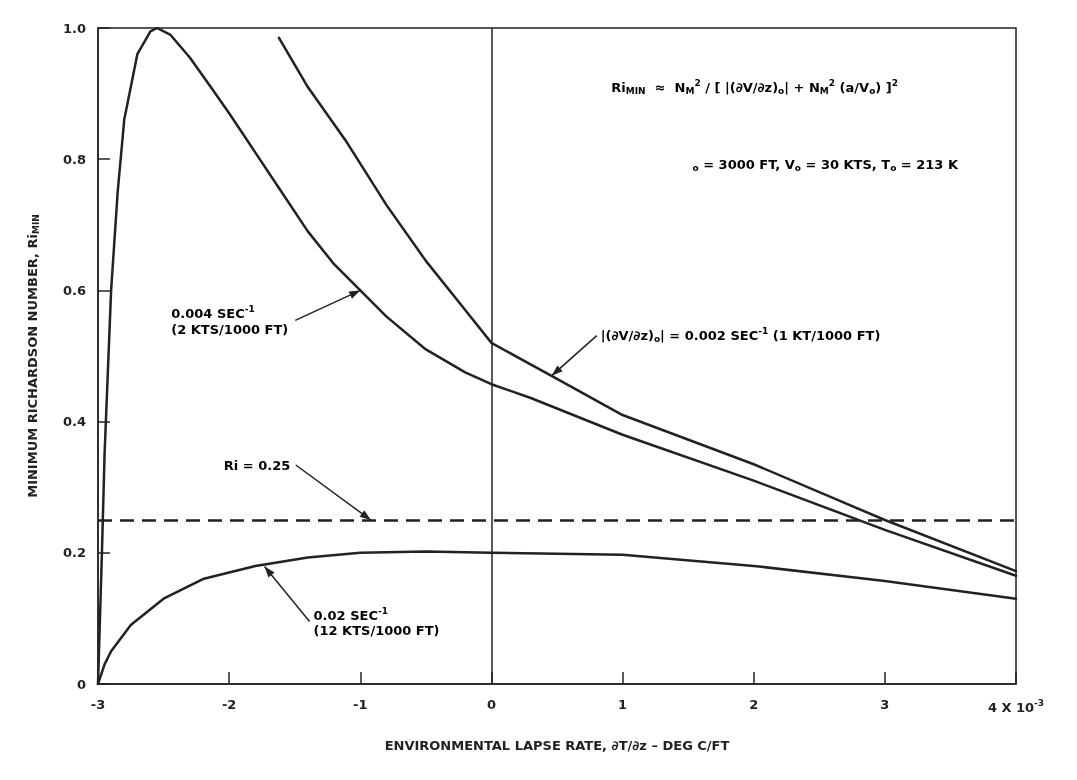 This screenshot has height=780, width=1077. What do you see at coordinates (229, 704) in the screenshot?
I see `x-tick-label: -2` at bounding box center [229, 704].